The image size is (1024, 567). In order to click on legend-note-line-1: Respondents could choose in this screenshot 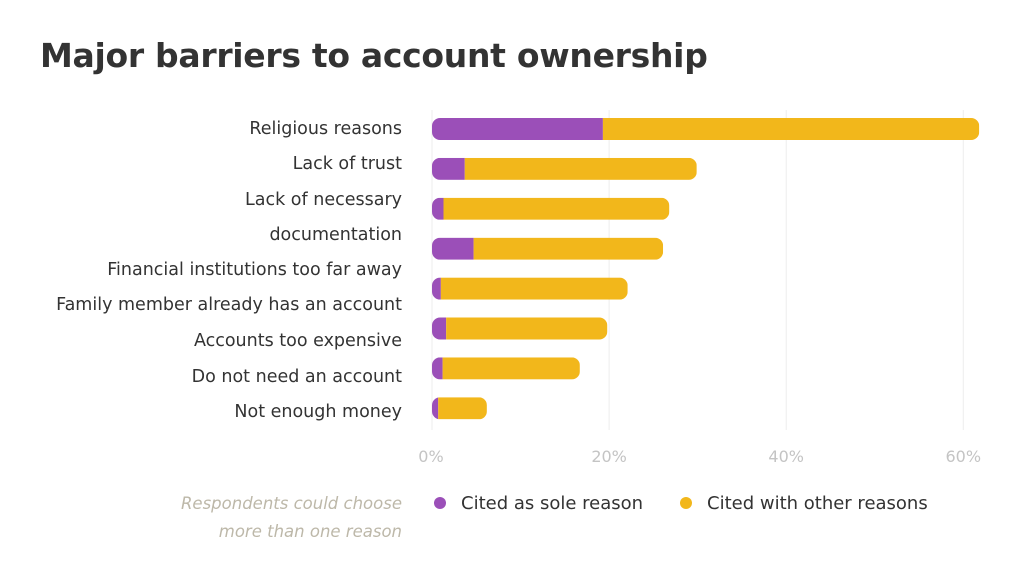, I will do `click(291, 503)`.